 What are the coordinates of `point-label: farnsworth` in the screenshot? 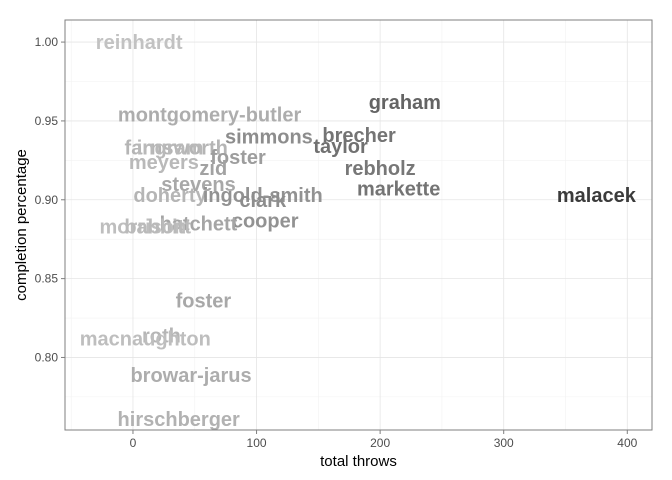 It's located at (176, 149).